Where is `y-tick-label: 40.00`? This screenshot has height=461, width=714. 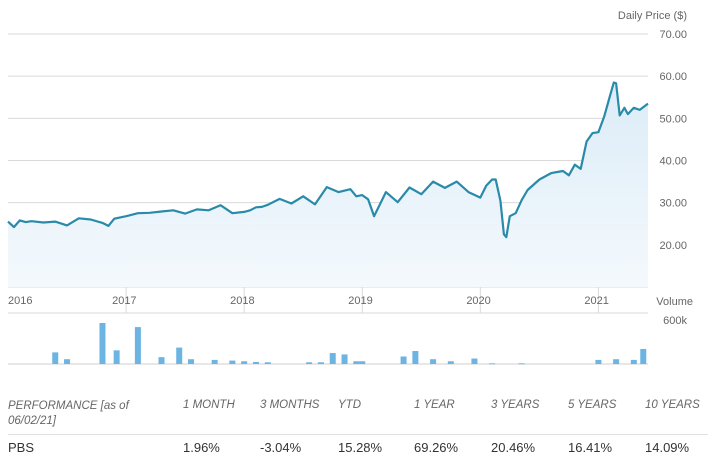 y-tick-label: 40.00 is located at coordinates (673, 162).